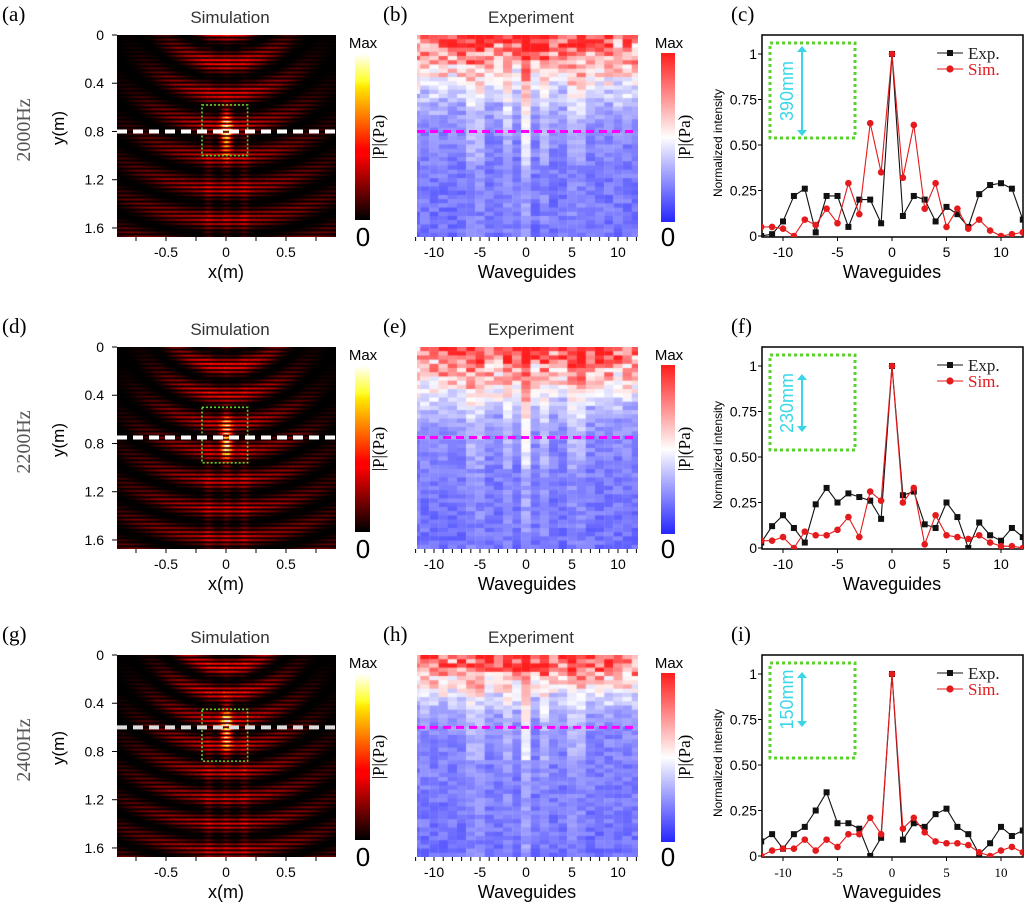 Image resolution: width=1024 pixels, height=903 pixels. Describe the element at coordinates (743, 145) in the screenshot. I see `y-tick-label: 0.50` at that location.